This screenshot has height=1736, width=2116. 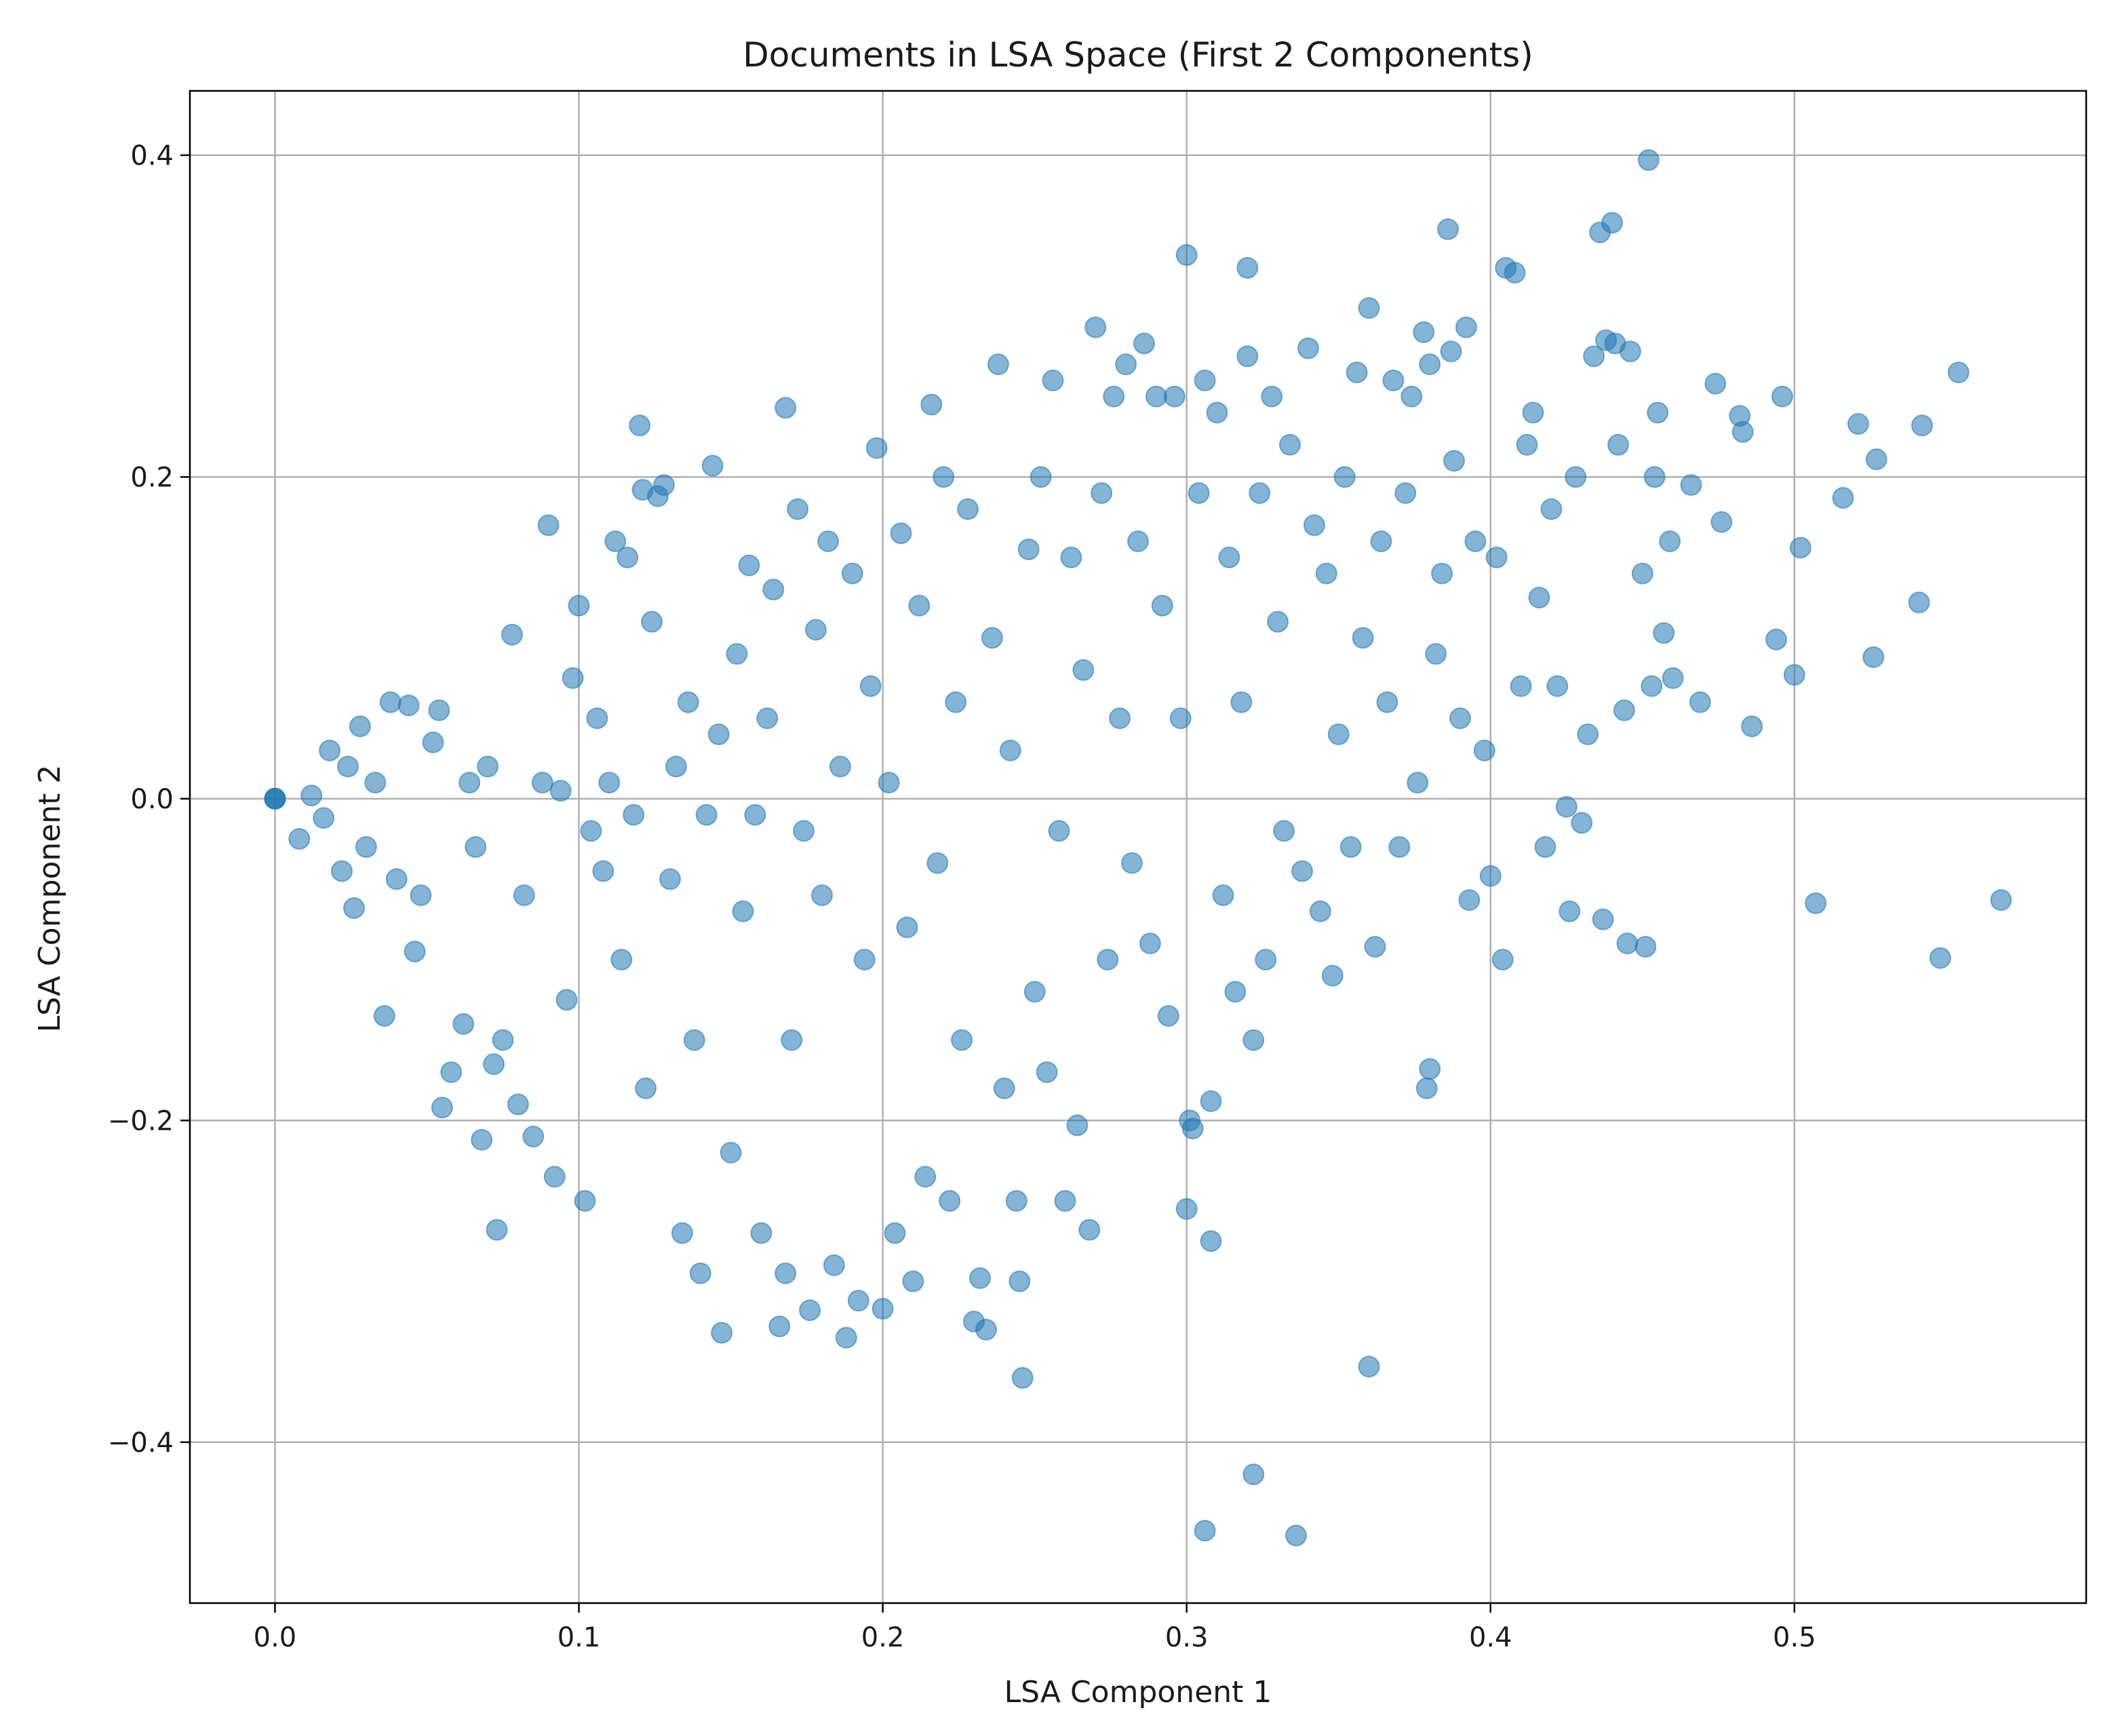 What do you see at coordinates (579, 1637) in the screenshot?
I see `x-tick-label: 0.1` at bounding box center [579, 1637].